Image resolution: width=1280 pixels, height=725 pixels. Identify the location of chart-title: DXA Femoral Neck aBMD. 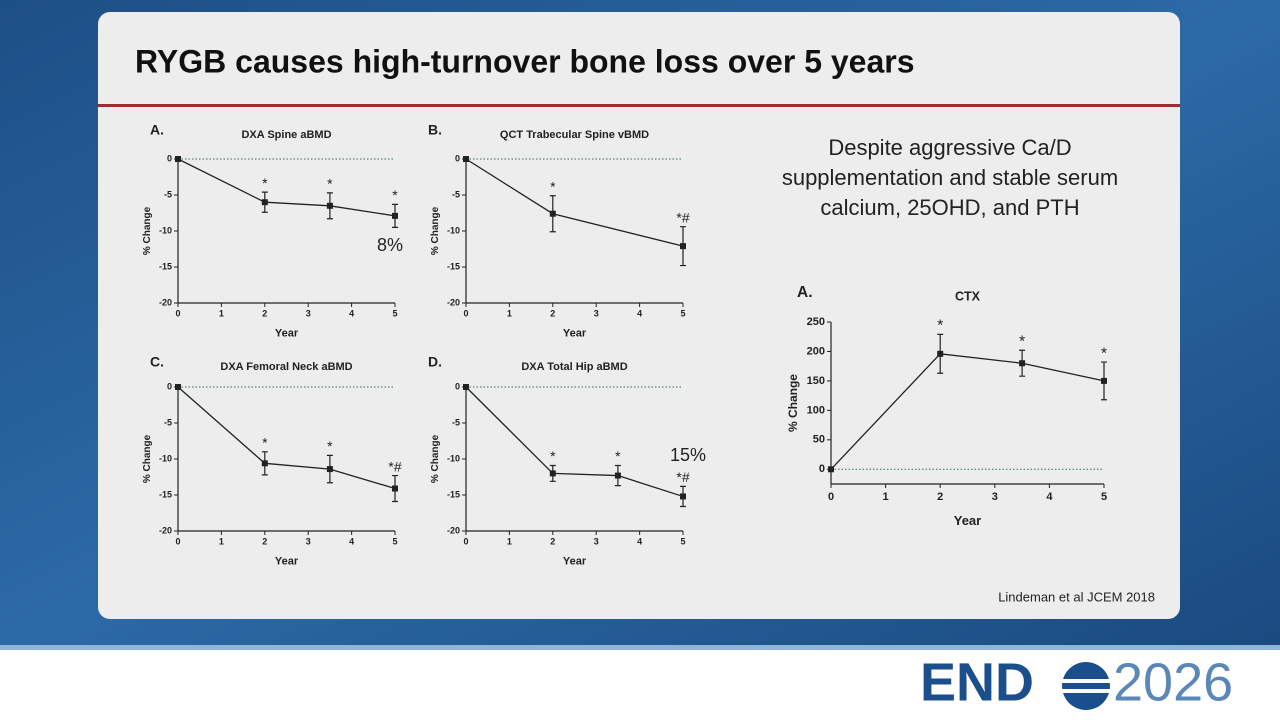
(286, 367).